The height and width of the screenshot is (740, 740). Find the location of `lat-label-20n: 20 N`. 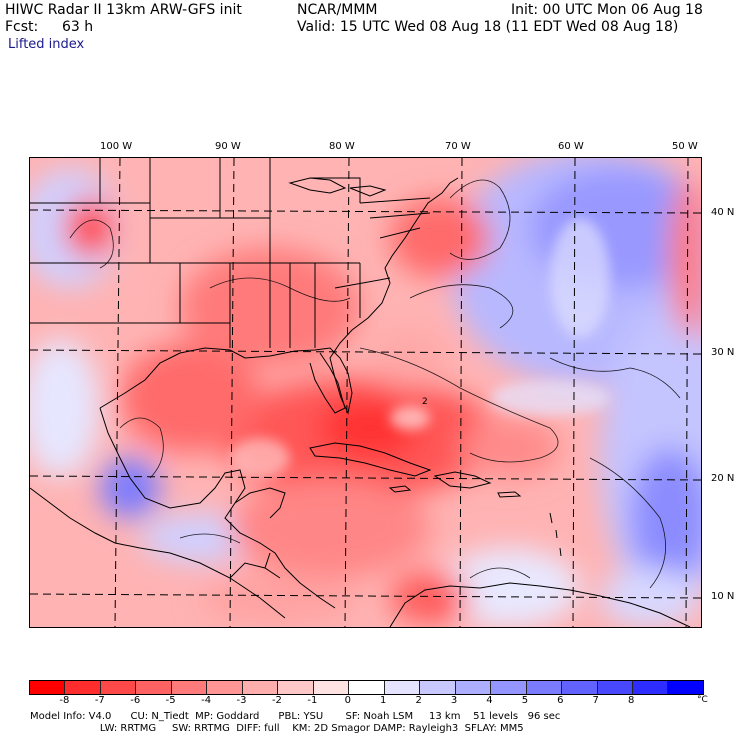

lat-label-20n: 20 N is located at coordinates (723, 478).